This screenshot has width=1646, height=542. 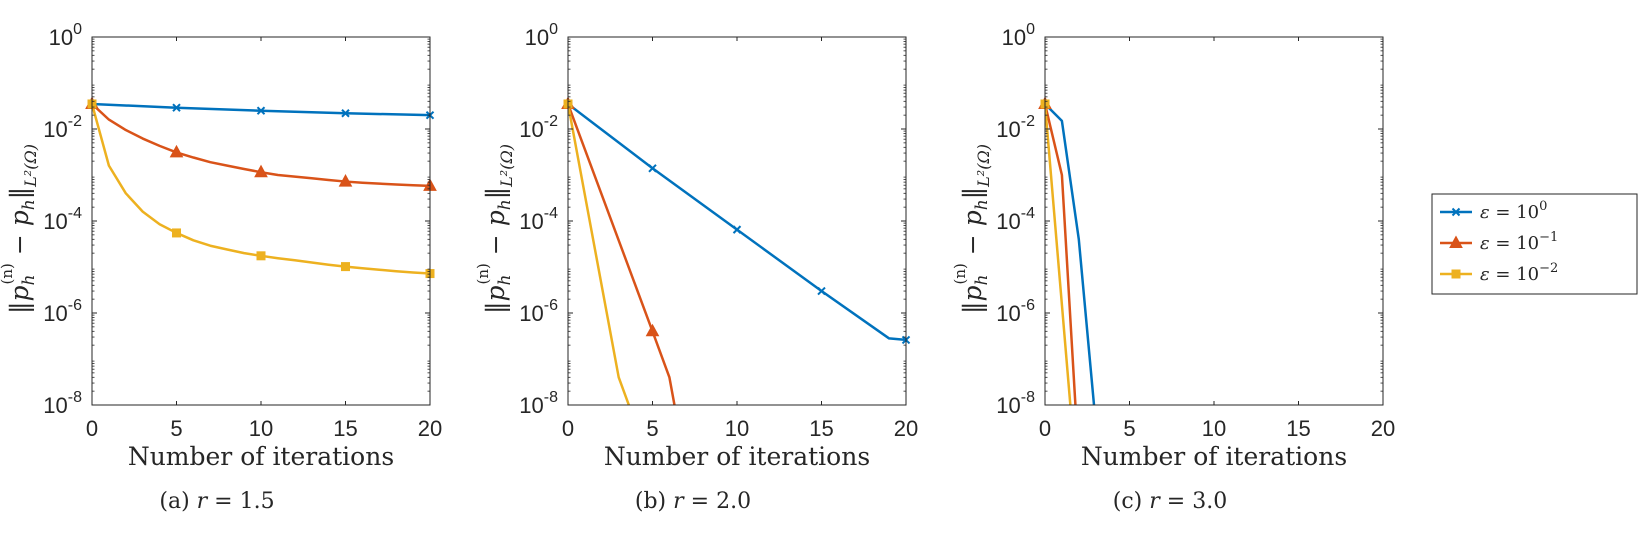 What do you see at coordinates (1513, 211) in the screenshot?
I see `legend-label: ε = 100` at bounding box center [1513, 211].